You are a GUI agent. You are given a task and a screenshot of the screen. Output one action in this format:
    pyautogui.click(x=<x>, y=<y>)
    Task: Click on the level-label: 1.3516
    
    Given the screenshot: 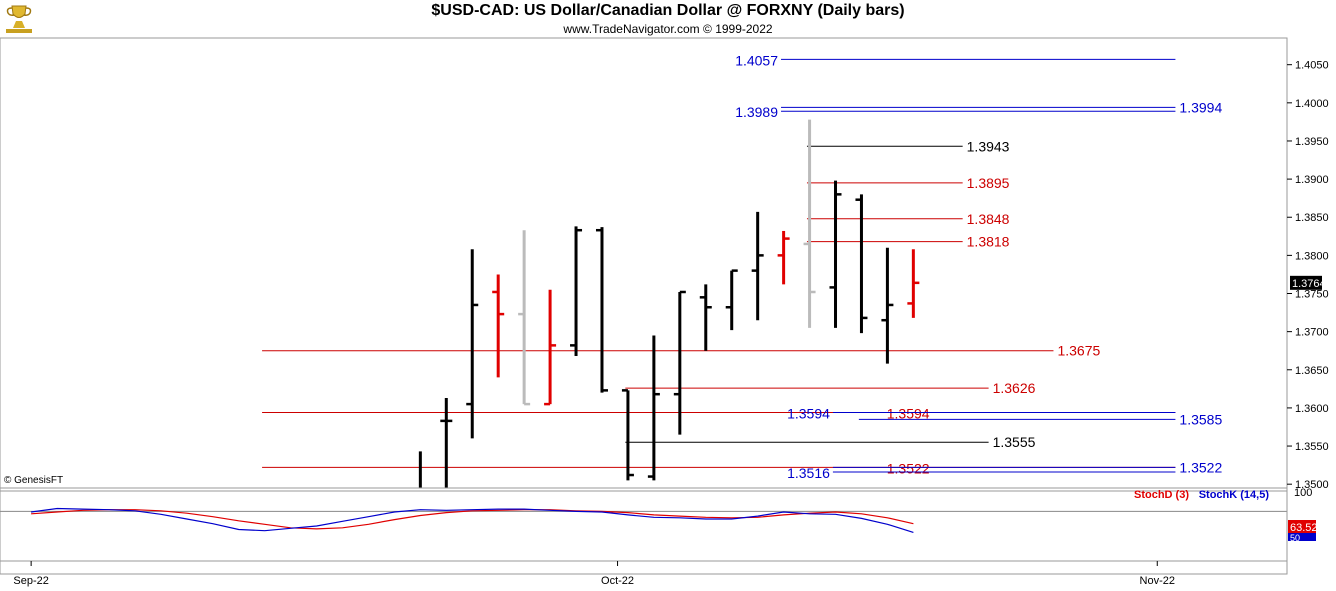 What is the action you would take?
    pyautogui.click(x=808, y=473)
    